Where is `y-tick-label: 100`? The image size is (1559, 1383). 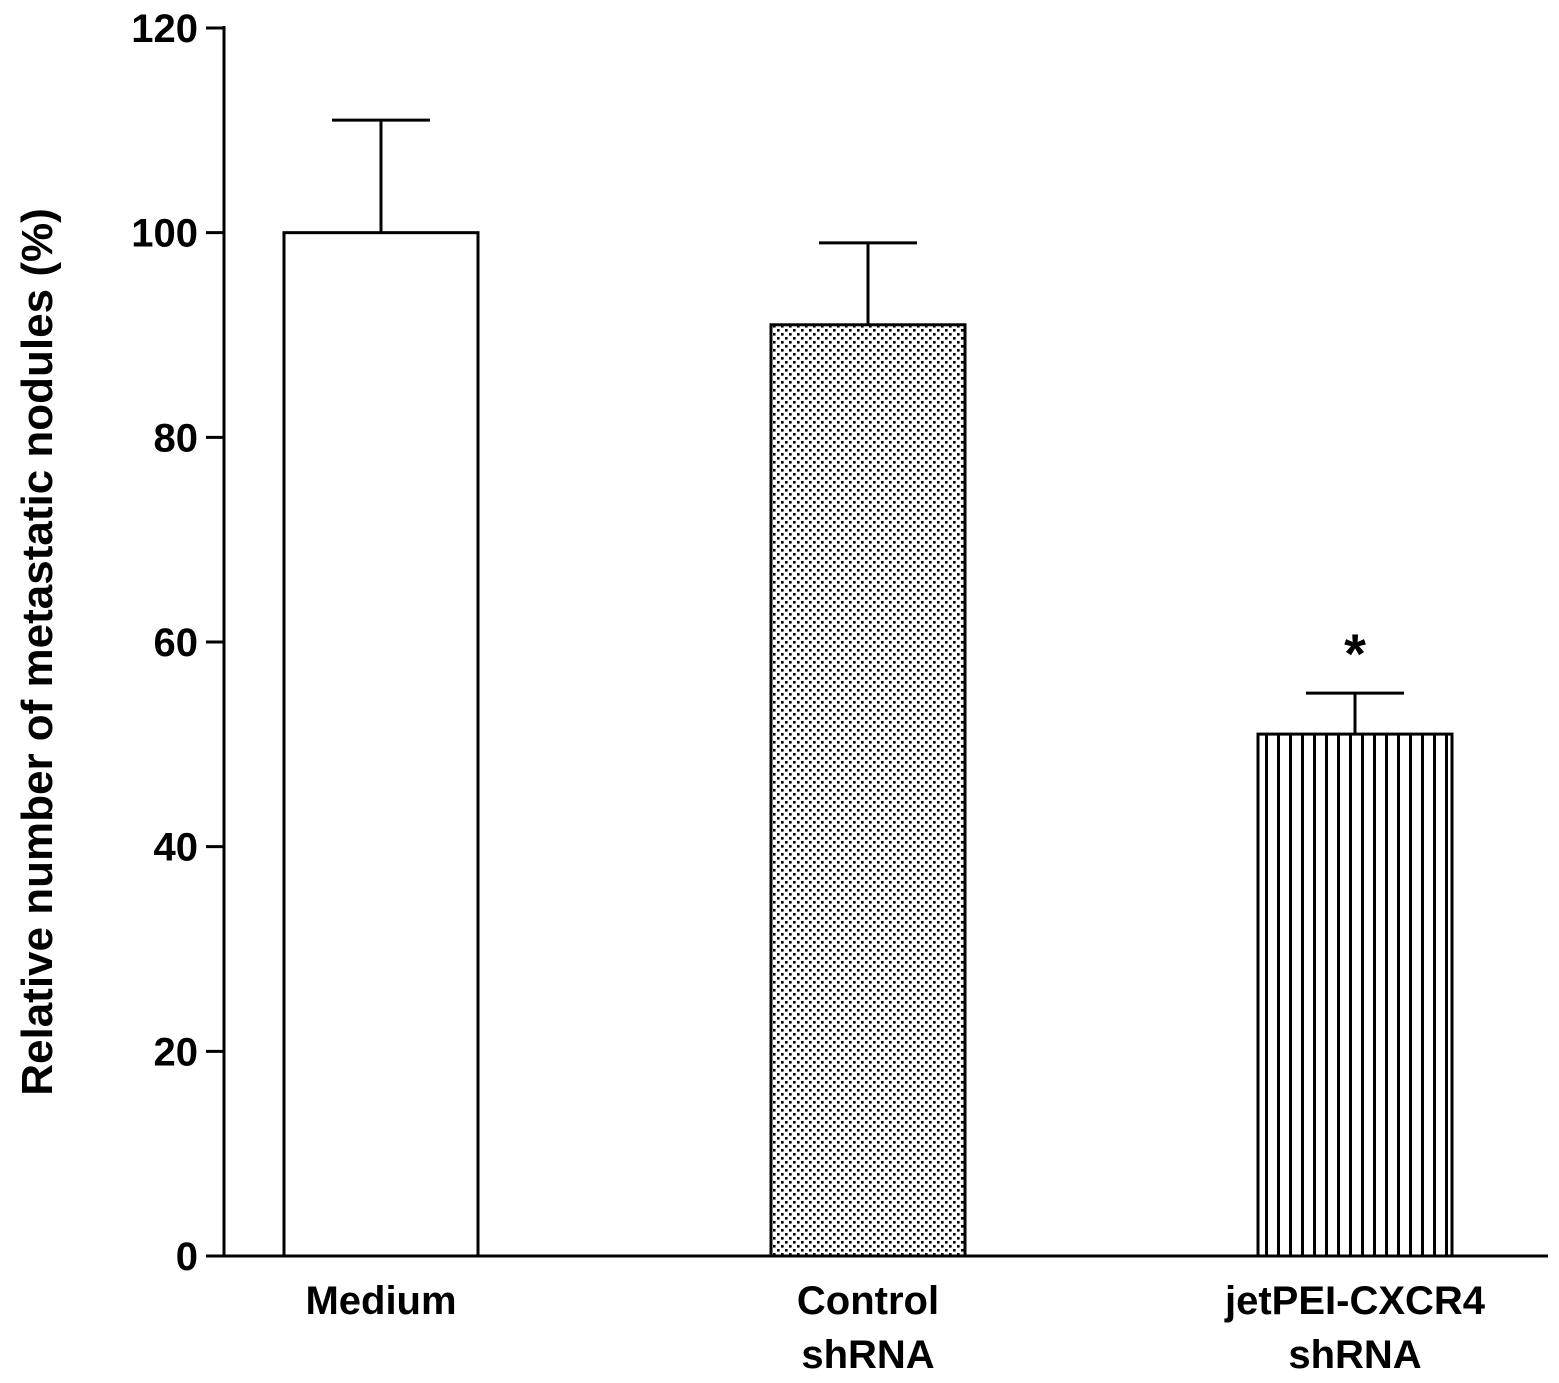 y-tick-label: 100 is located at coordinates (164, 234).